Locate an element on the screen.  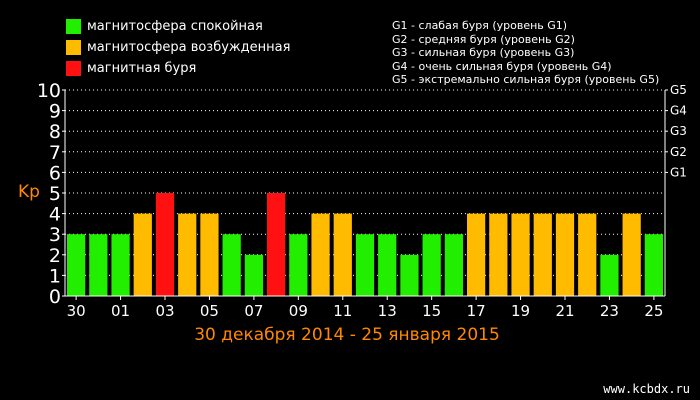
x-axis-label: 30 декабря 2014 - 25 января 2015 is located at coordinates (347, 335).